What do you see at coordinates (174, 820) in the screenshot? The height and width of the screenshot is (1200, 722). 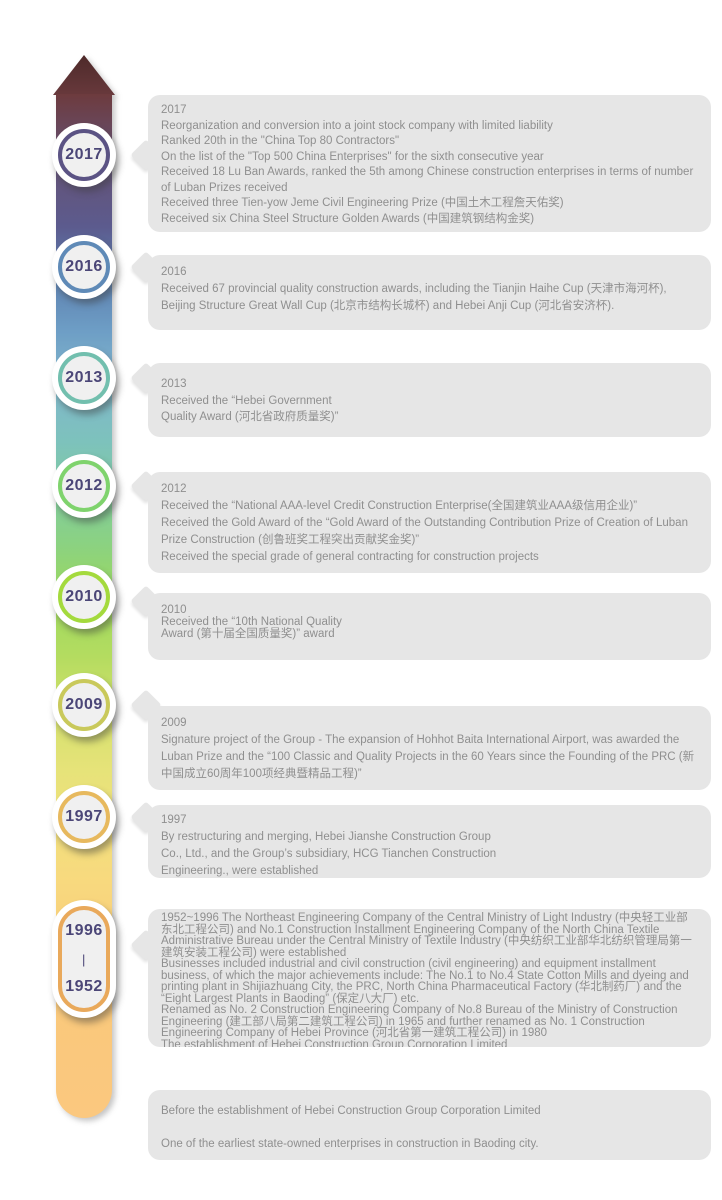 I see `milestone-year-heading: 1997` at bounding box center [174, 820].